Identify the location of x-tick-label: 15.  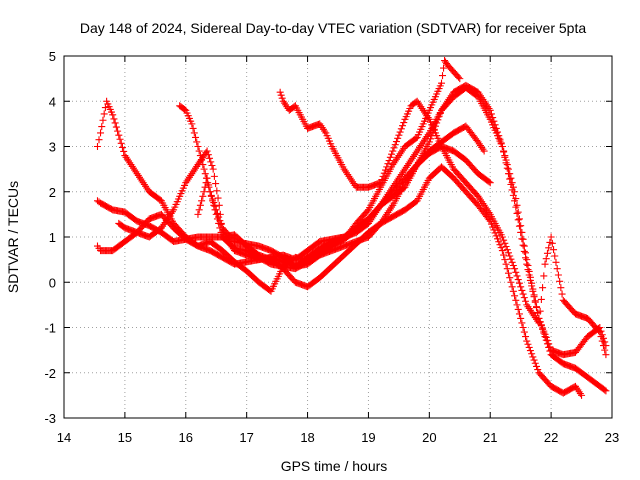
(125, 437).